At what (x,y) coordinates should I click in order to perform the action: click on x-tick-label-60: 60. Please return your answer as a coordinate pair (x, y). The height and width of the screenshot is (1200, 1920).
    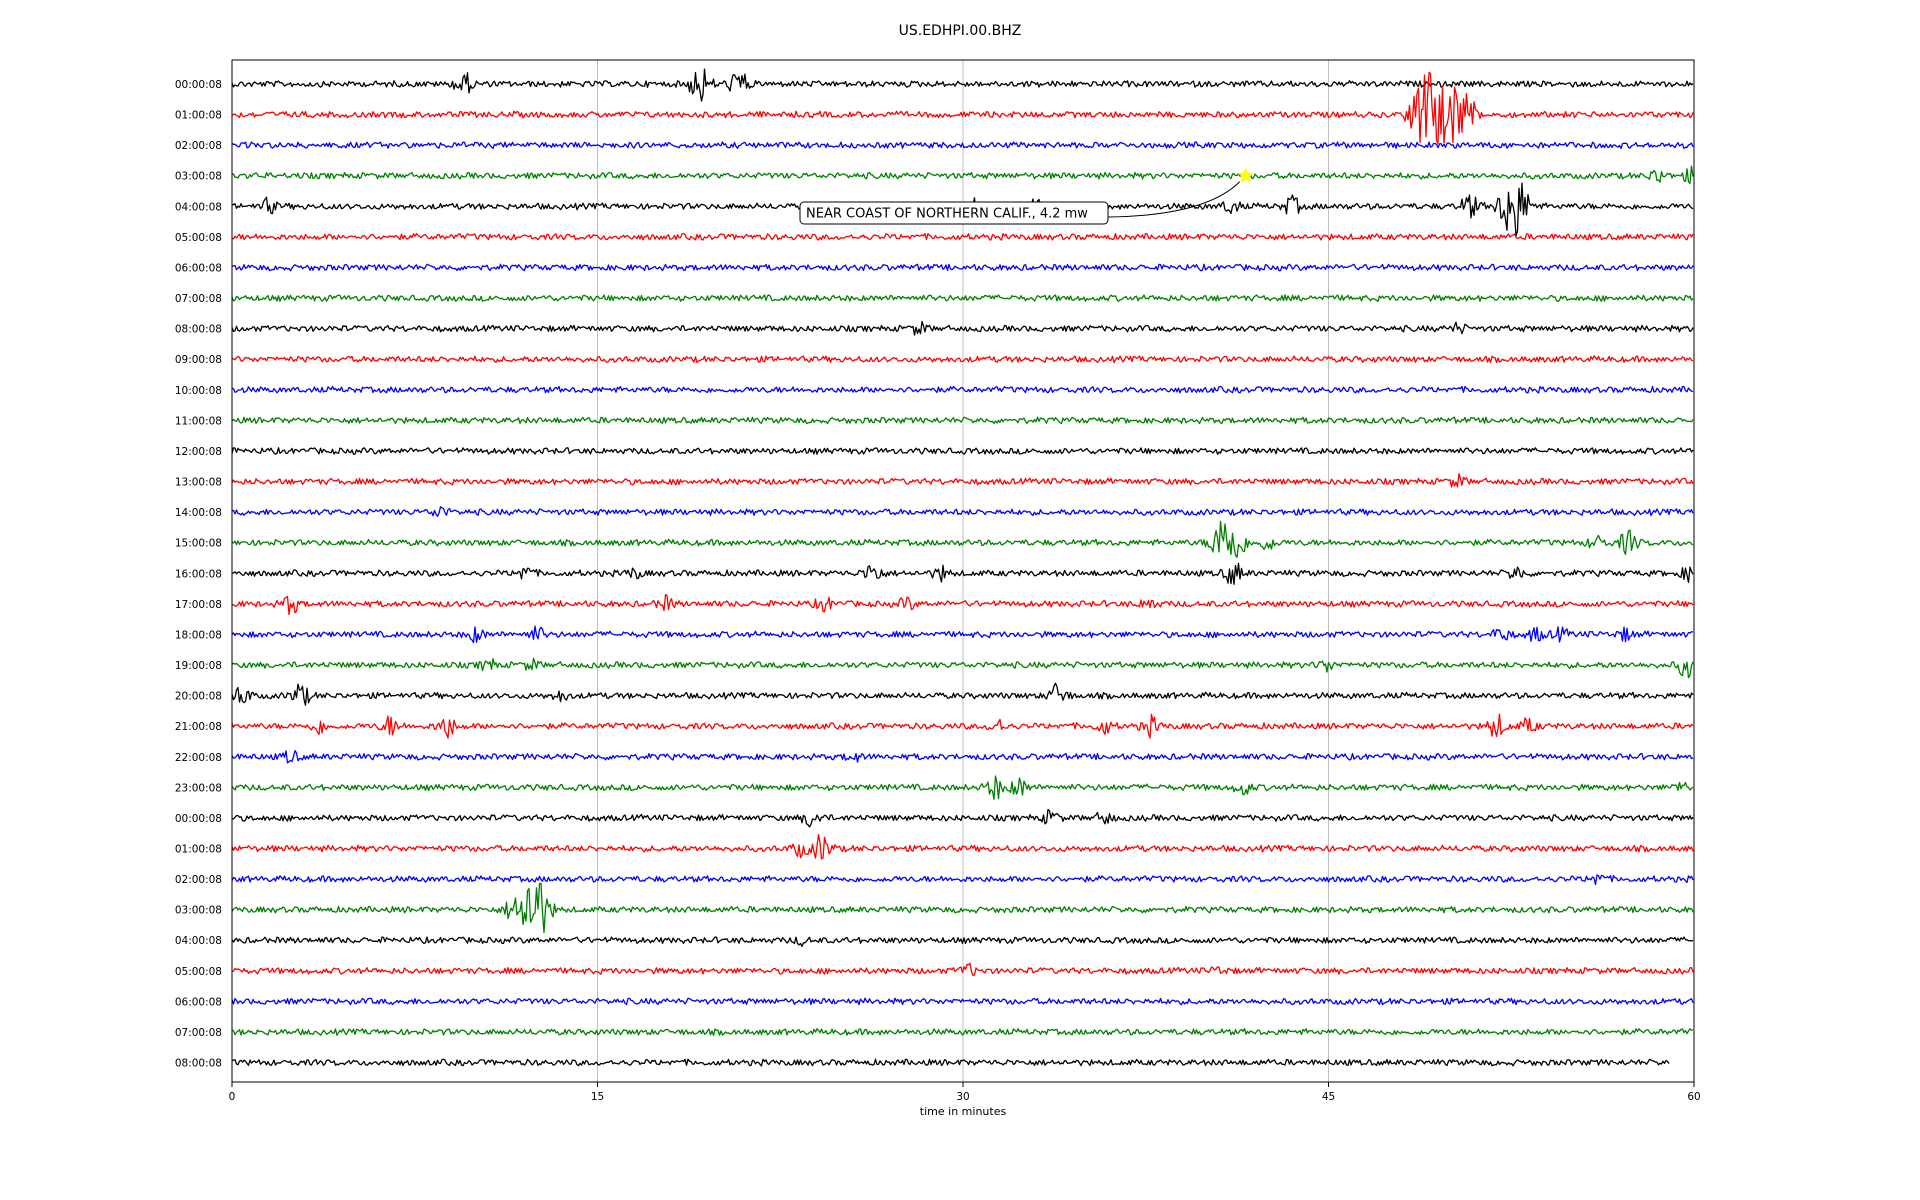
    Looking at the image, I should click on (1693, 1097).